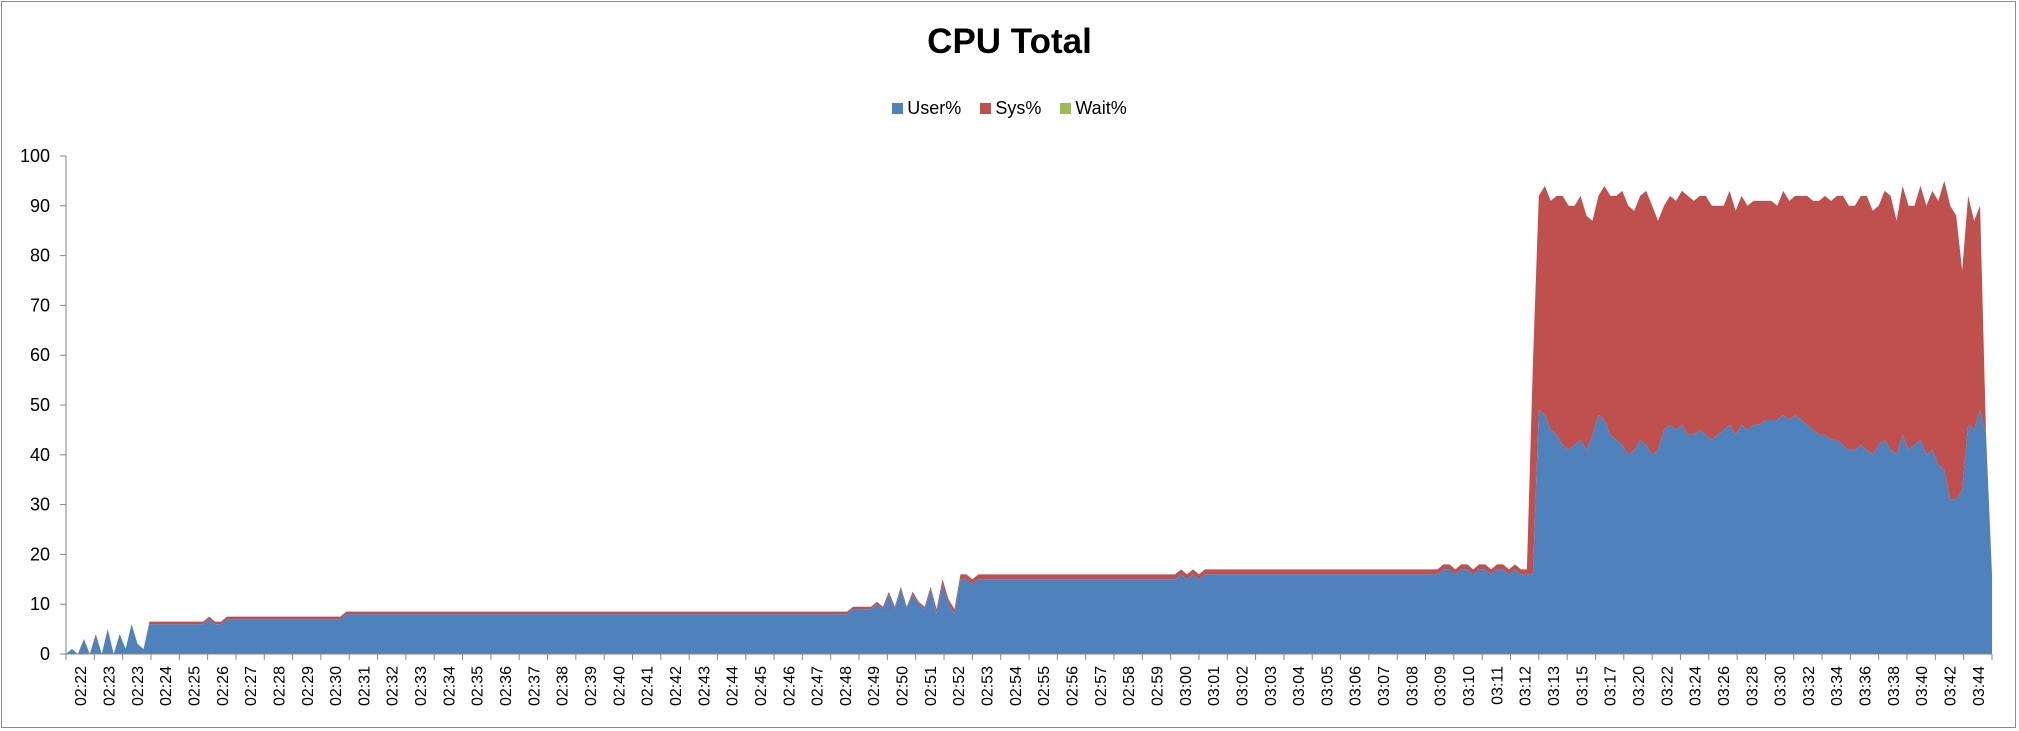 Image resolution: width=2019 pixels, height=731 pixels. I want to click on legend-item-wait: Wait%, so click(1093, 108).